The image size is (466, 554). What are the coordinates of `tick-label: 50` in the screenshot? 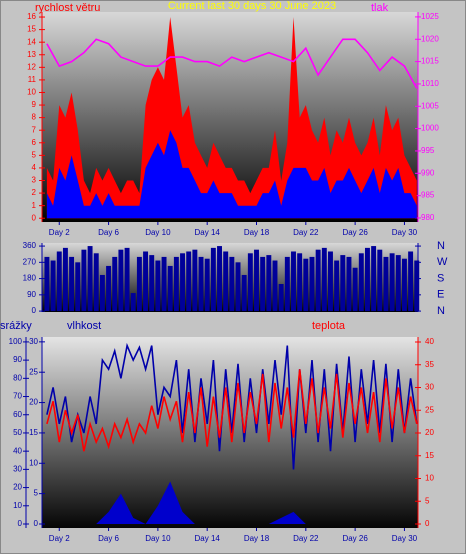 It's located at (17, 432).